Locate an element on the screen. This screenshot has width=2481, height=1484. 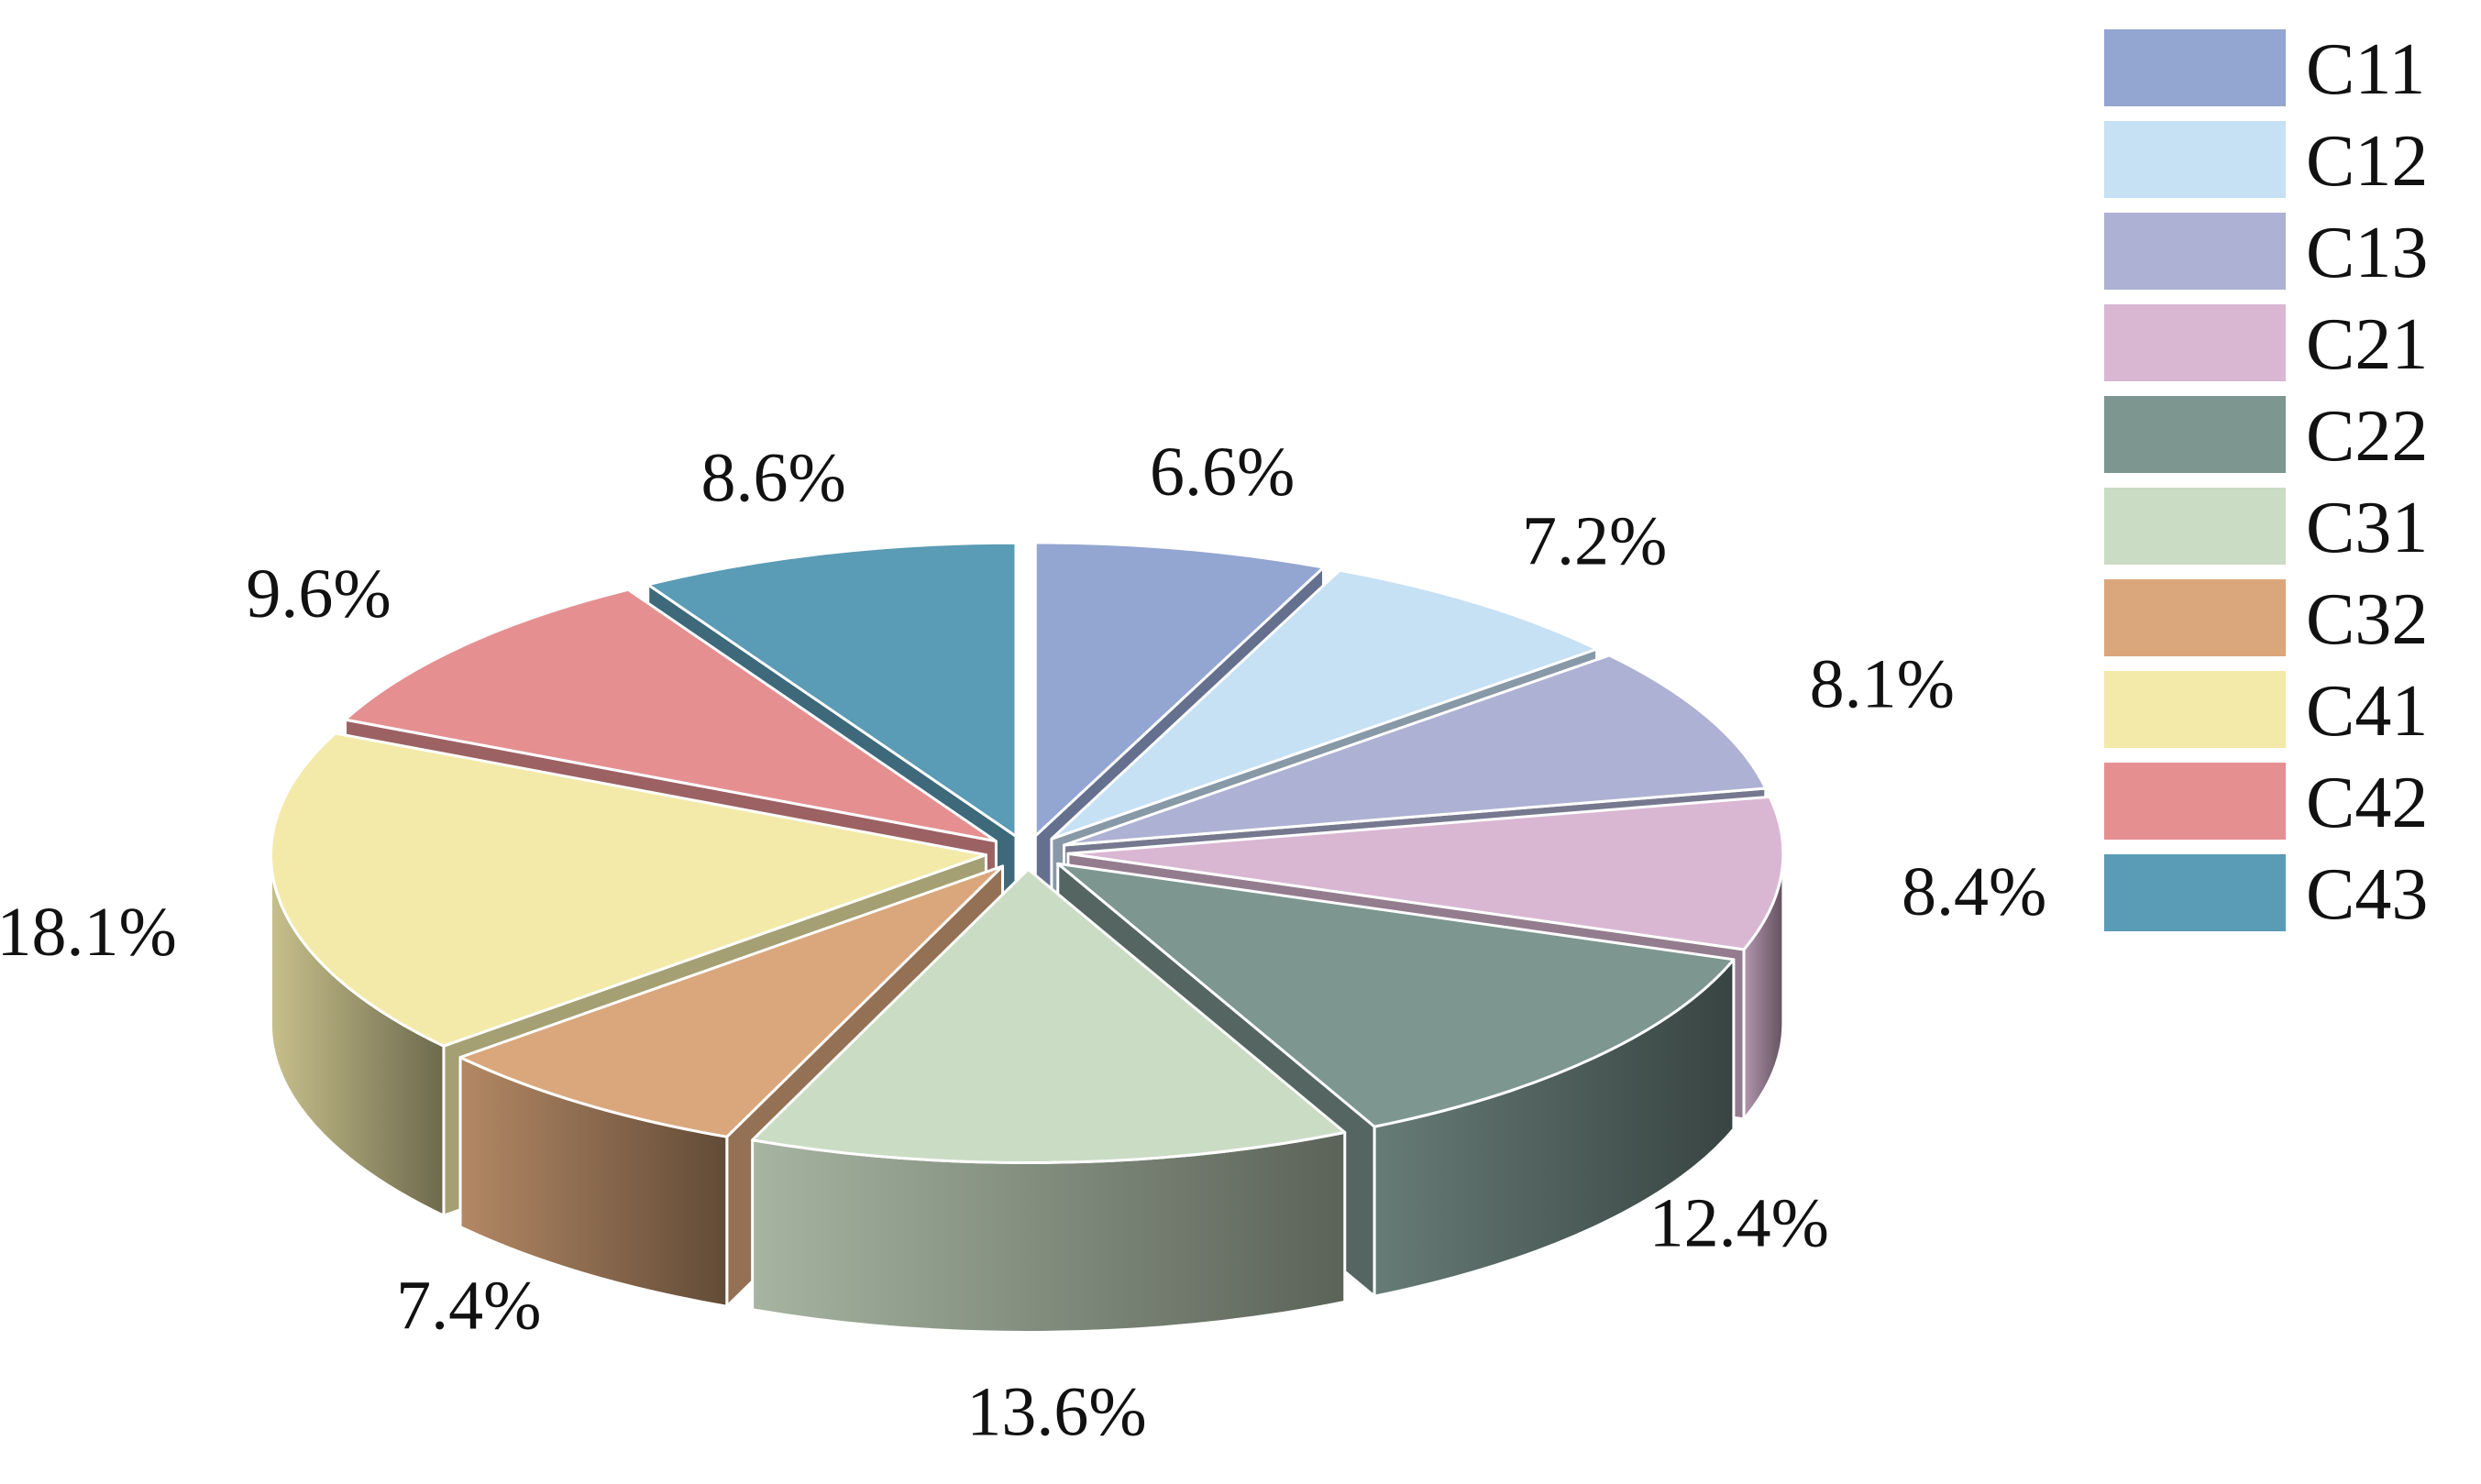
data-label-c43: 8.6% is located at coordinates (772, 478).